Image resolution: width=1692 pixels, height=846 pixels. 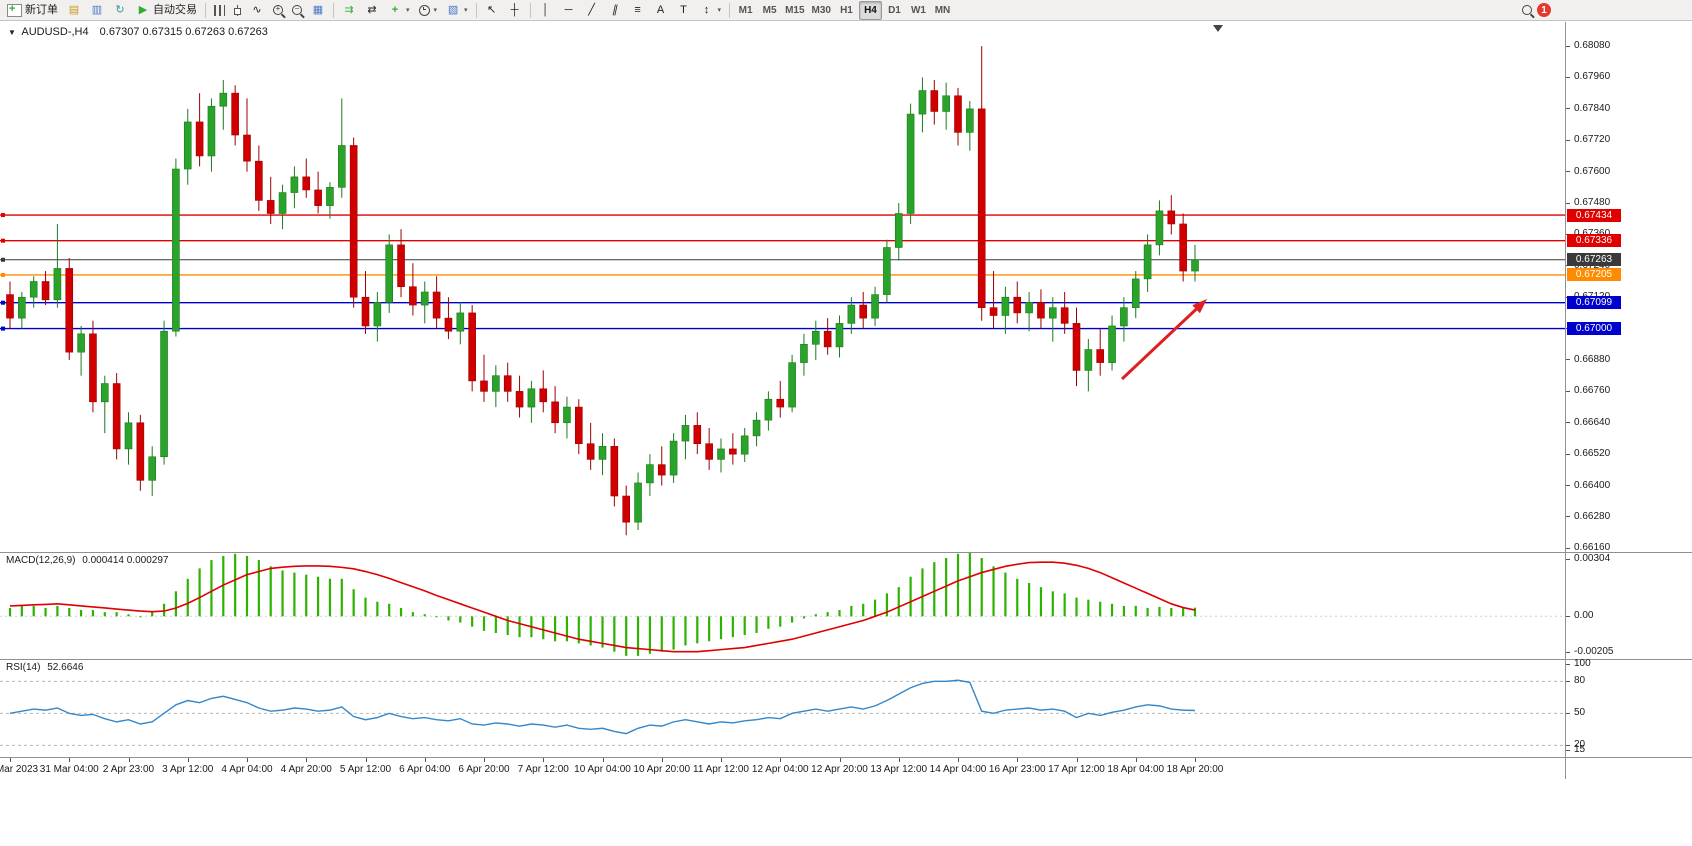 I want to click on text-label-button: T, so click(x=684, y=10).